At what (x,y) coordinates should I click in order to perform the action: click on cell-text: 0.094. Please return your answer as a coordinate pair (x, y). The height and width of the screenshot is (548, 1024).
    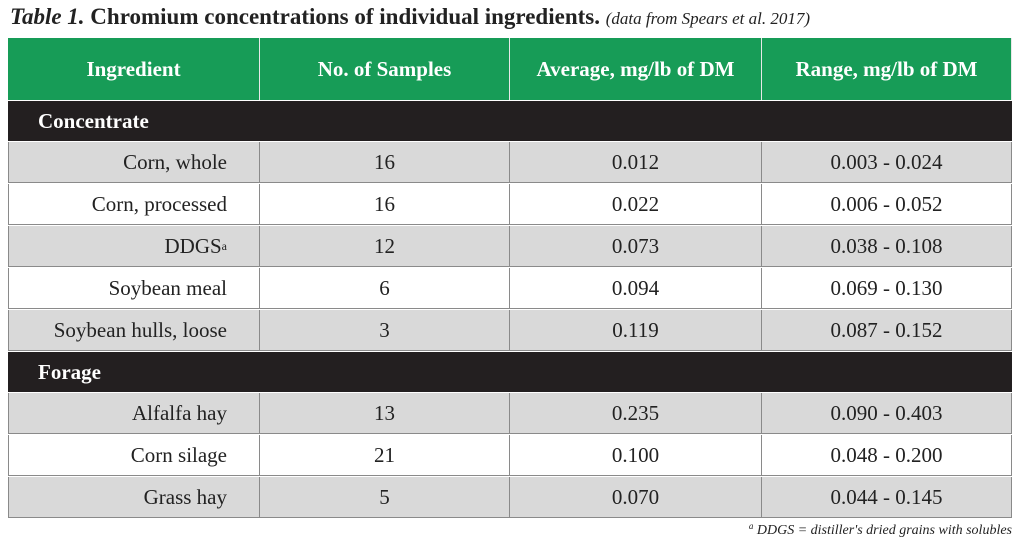
    Looking at the image, I should click on (635, 287).